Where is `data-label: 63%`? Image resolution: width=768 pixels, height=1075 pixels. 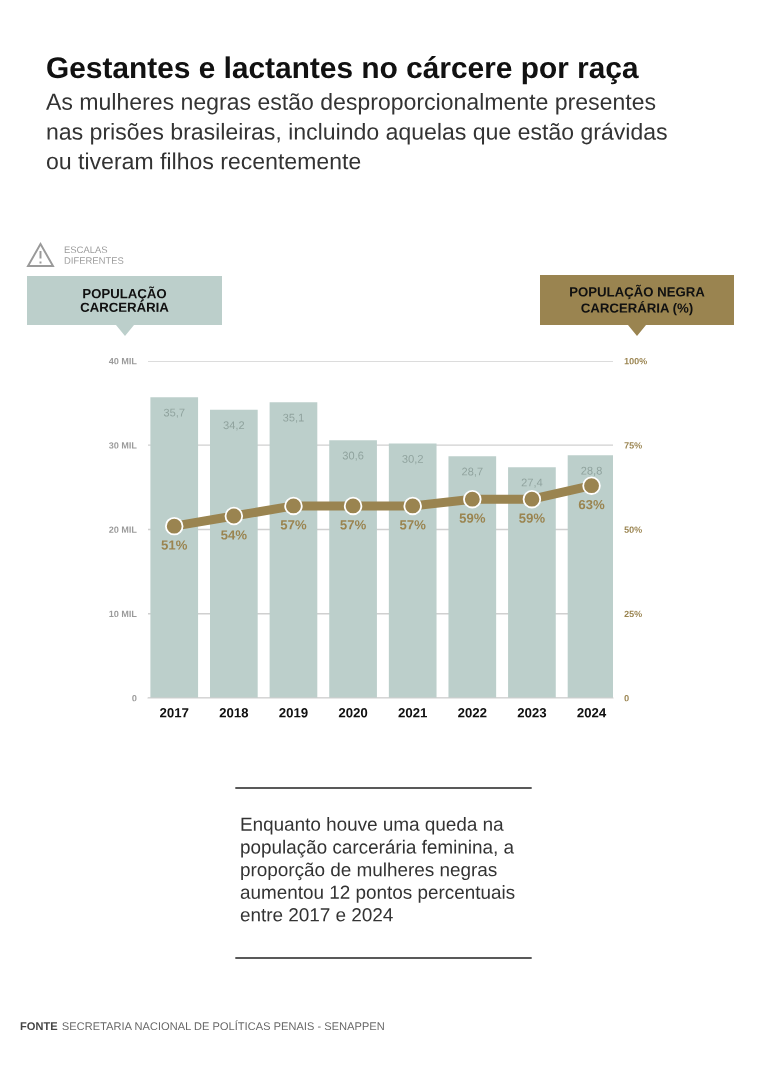 data-label: 63% is located at coordinates (591, 504).